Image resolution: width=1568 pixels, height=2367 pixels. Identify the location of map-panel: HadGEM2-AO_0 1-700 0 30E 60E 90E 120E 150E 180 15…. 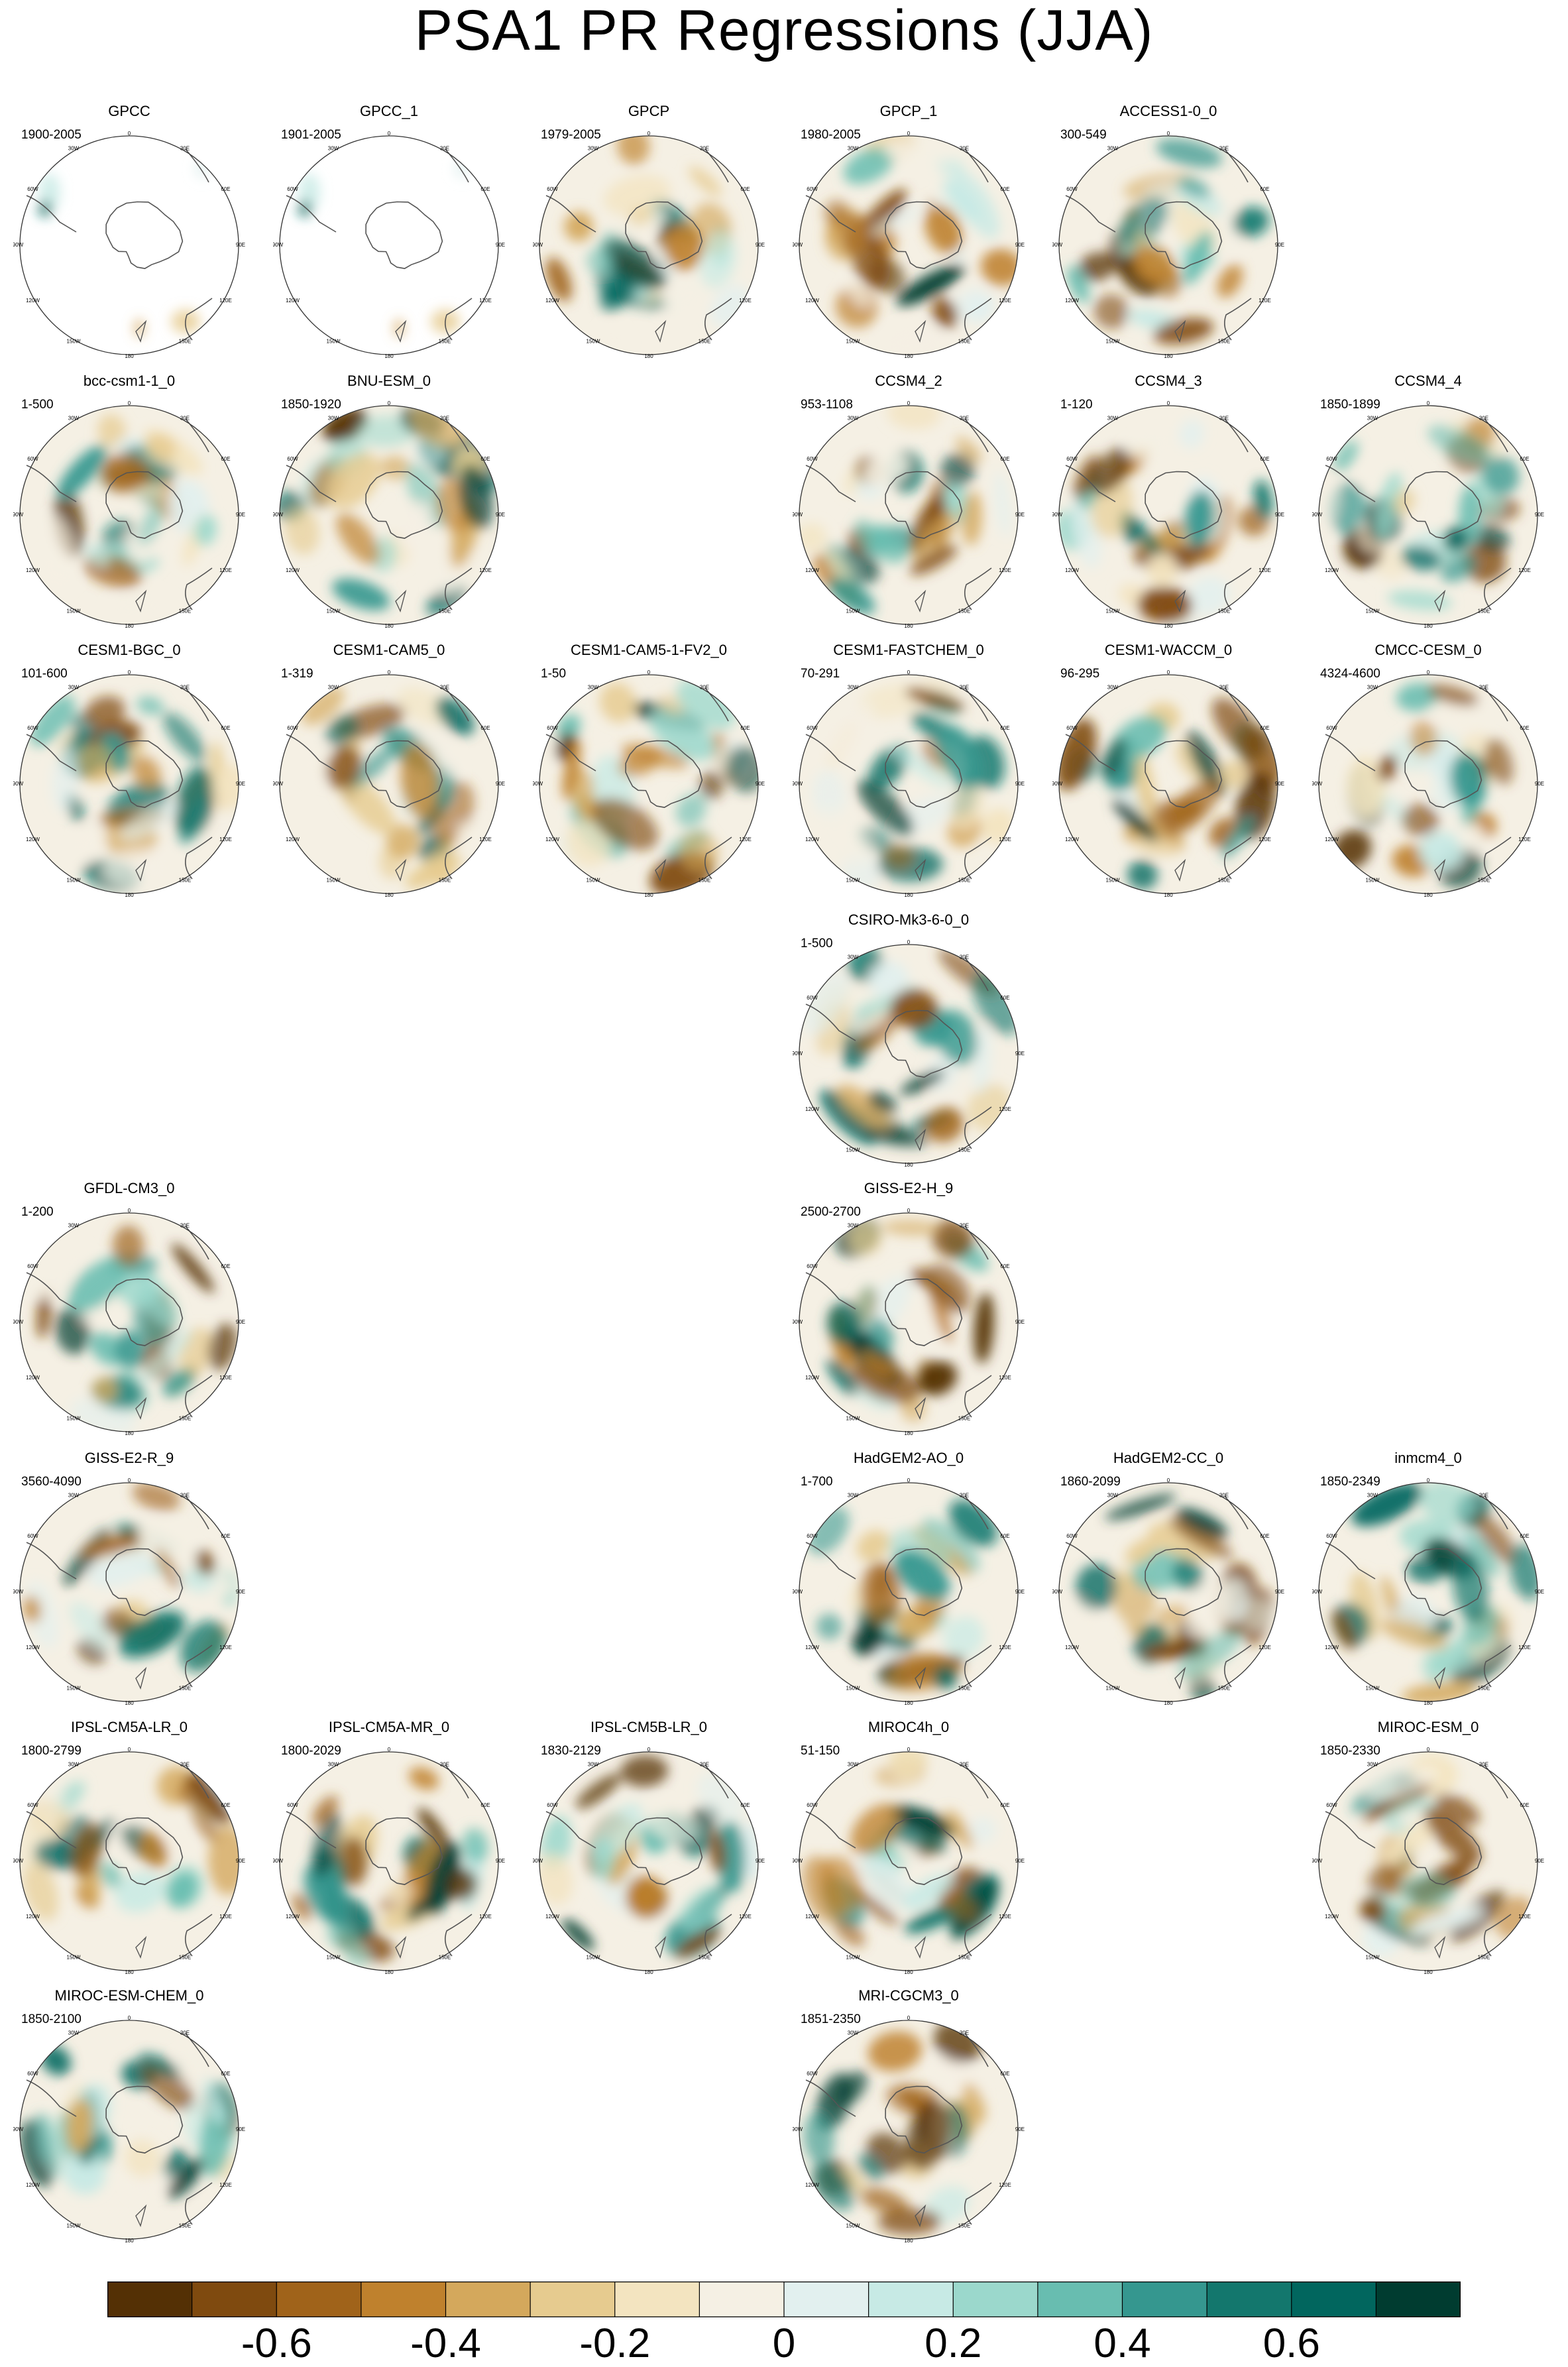
(909, 1580).